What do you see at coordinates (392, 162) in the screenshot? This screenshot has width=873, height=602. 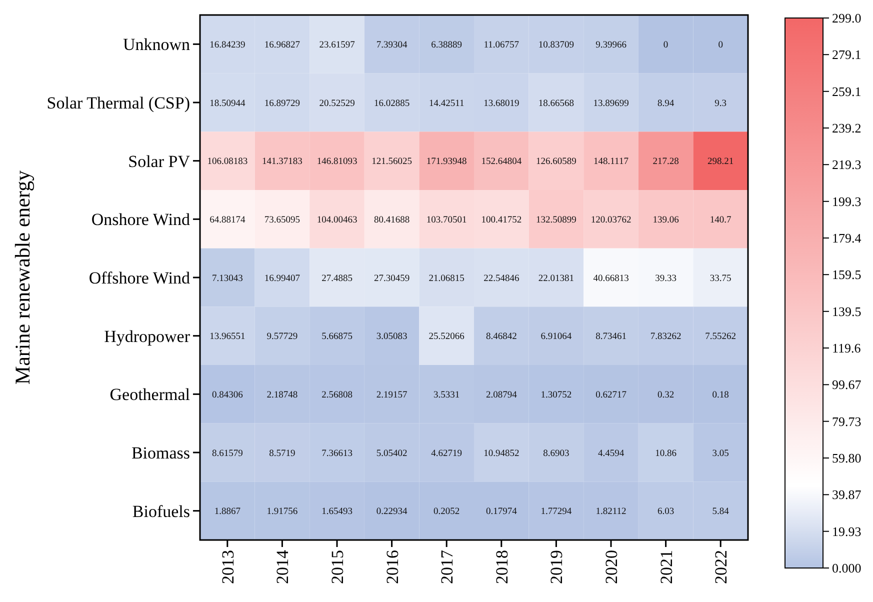 I see `data-label: 121.56025` at bounding box center [392, 162].